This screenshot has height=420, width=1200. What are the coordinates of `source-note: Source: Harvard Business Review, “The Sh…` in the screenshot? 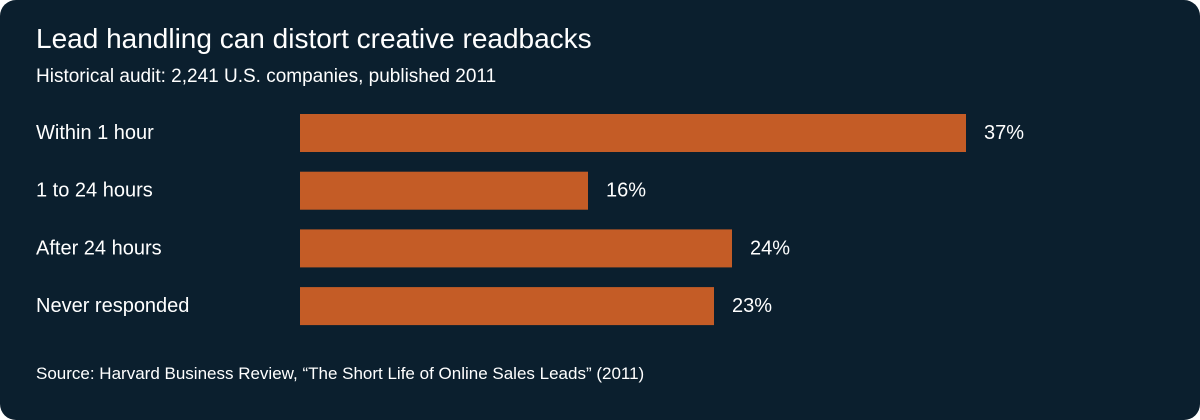 It's located at (340, 373).